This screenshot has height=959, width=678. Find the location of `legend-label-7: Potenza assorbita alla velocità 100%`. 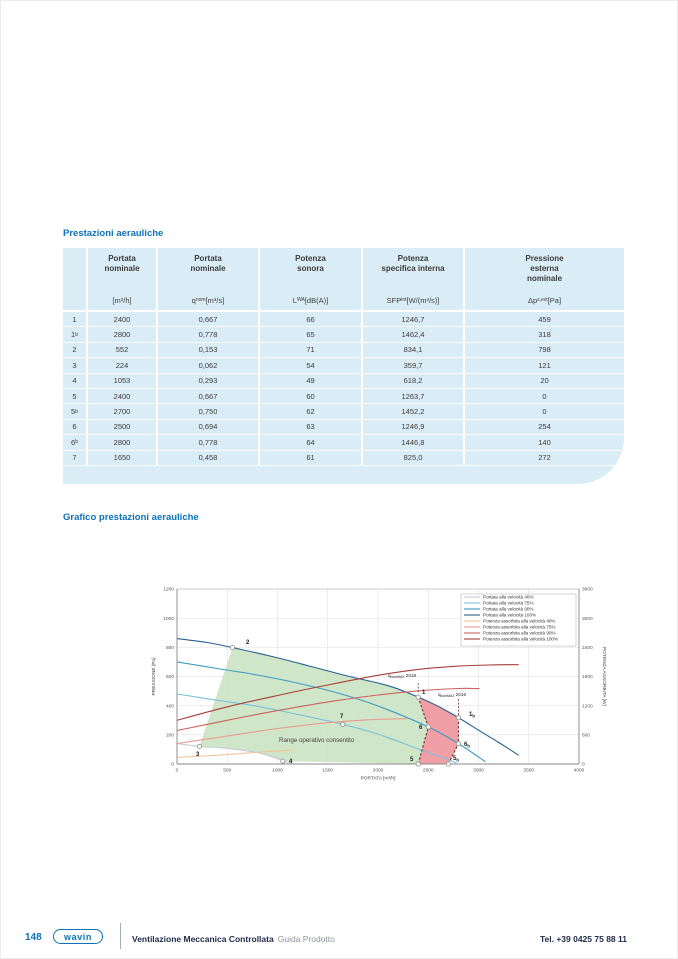

legend-label-7: Potenza assorbita alla velocità 100% is located at coordinates (520, 639).